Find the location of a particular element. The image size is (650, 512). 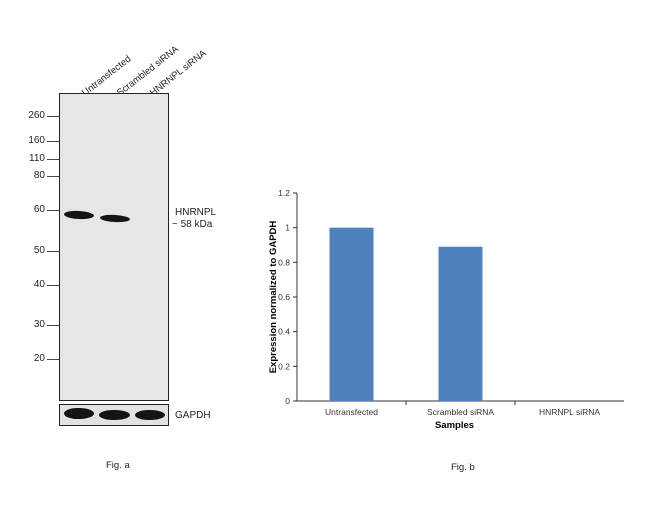

marker-60: 60 is located at coordinates (39, 209).